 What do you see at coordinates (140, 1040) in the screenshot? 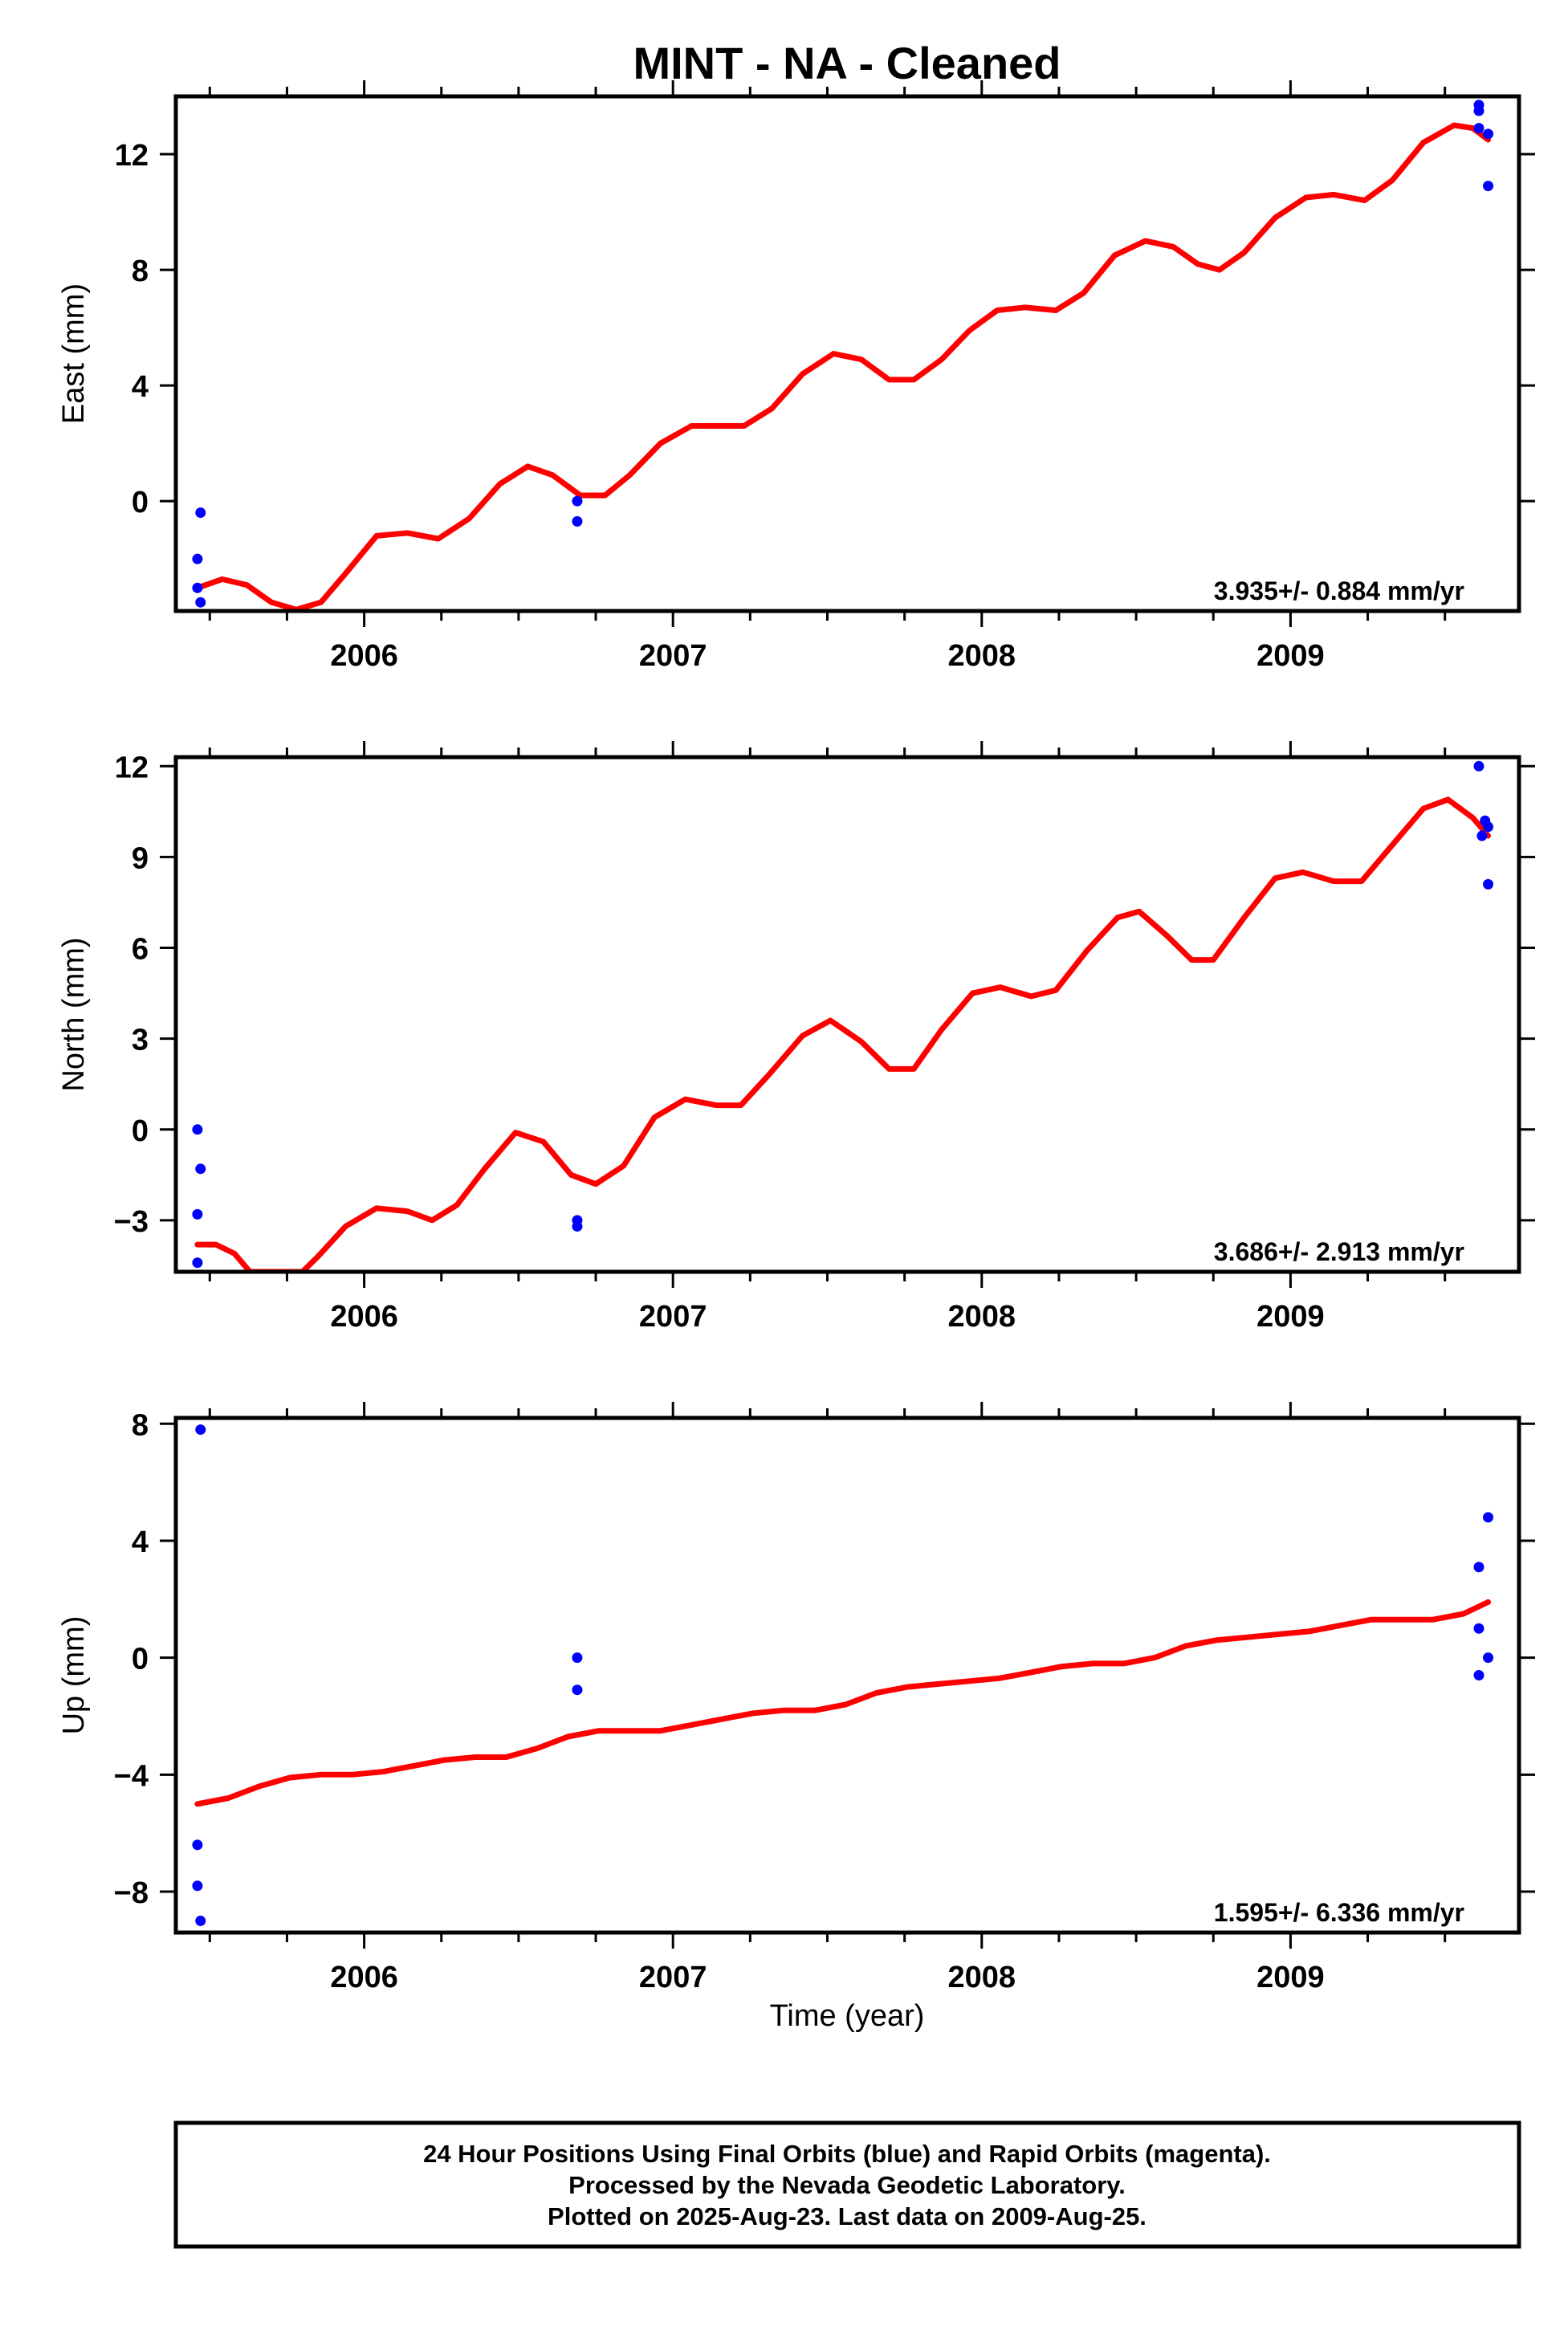
I see `y-tick-label: 3` at bounding box center [140, 1040].